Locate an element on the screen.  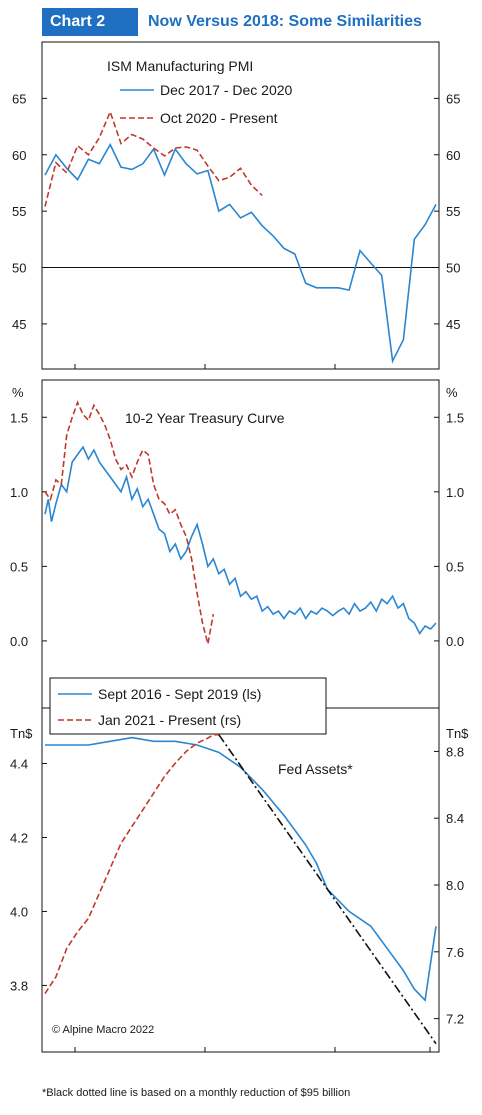
p3-title: Fed Assets* is located at coordinates (315, 769).